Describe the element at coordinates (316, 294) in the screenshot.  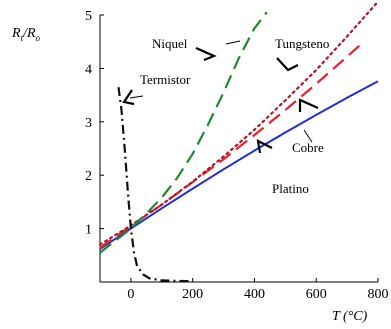
I see `x-tick-label: 600` at that location.